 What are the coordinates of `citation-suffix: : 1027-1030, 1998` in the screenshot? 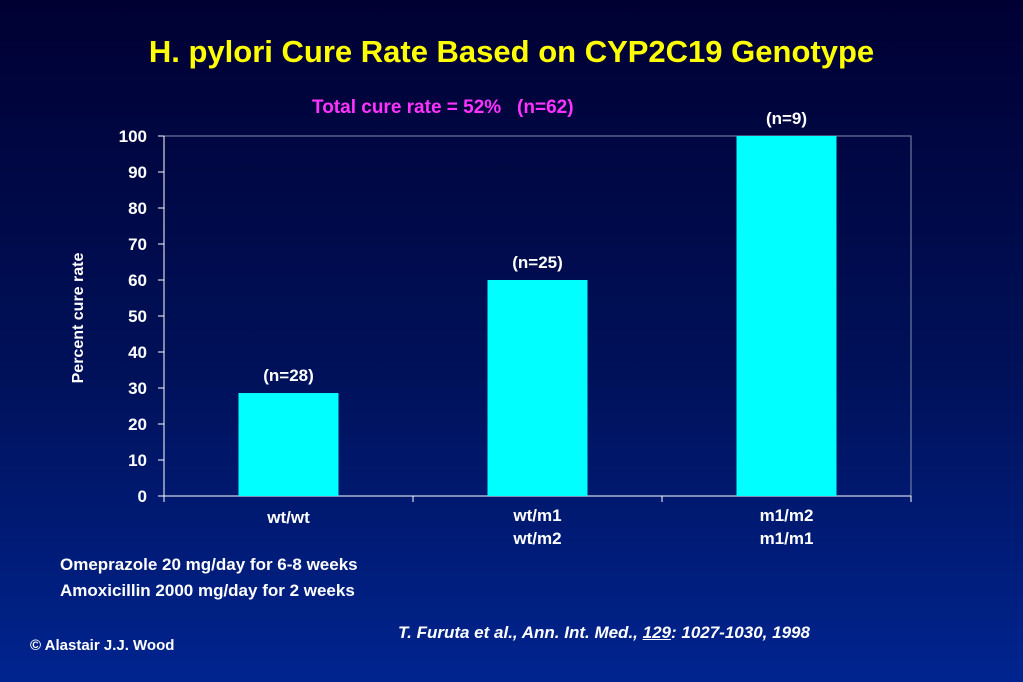 It's located at (740, 632).